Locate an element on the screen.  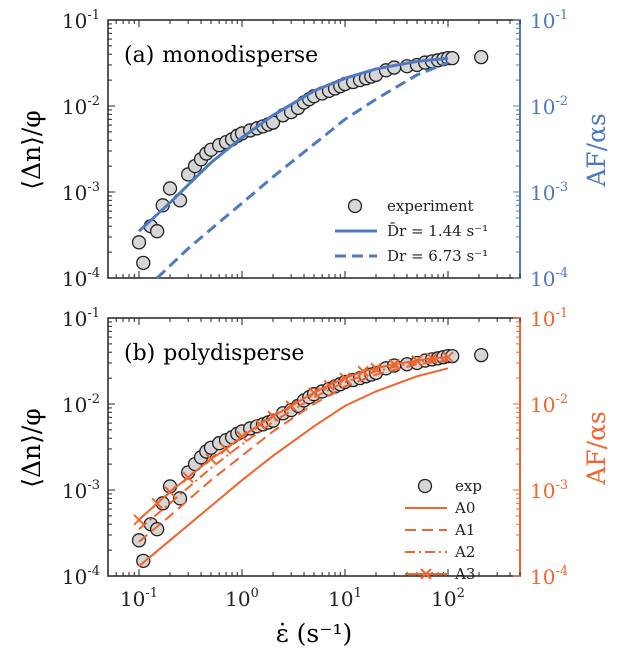
legend-label: A0 is located at coordinates (464, 508).